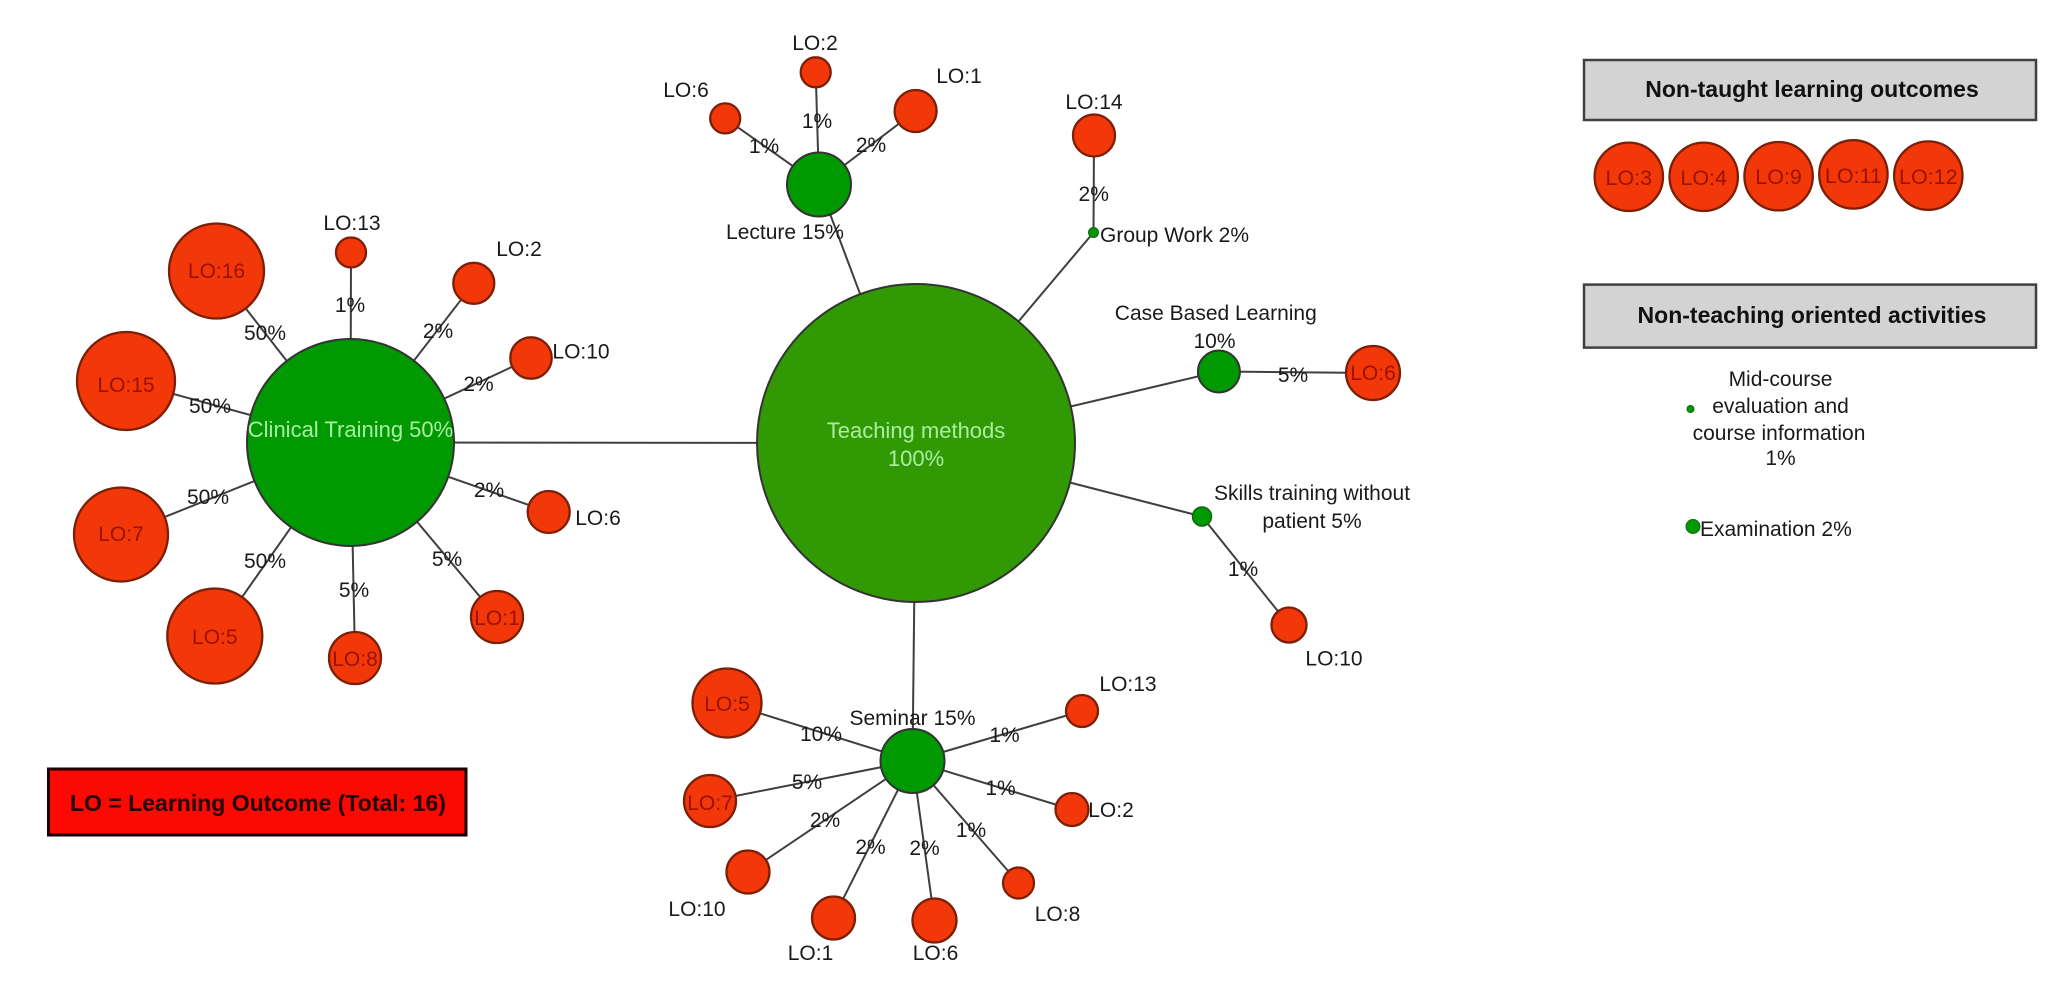 The width and height of the screenshot is (2059, 1001). I want to click on svg-text: LO:14, so click(1094, 102).